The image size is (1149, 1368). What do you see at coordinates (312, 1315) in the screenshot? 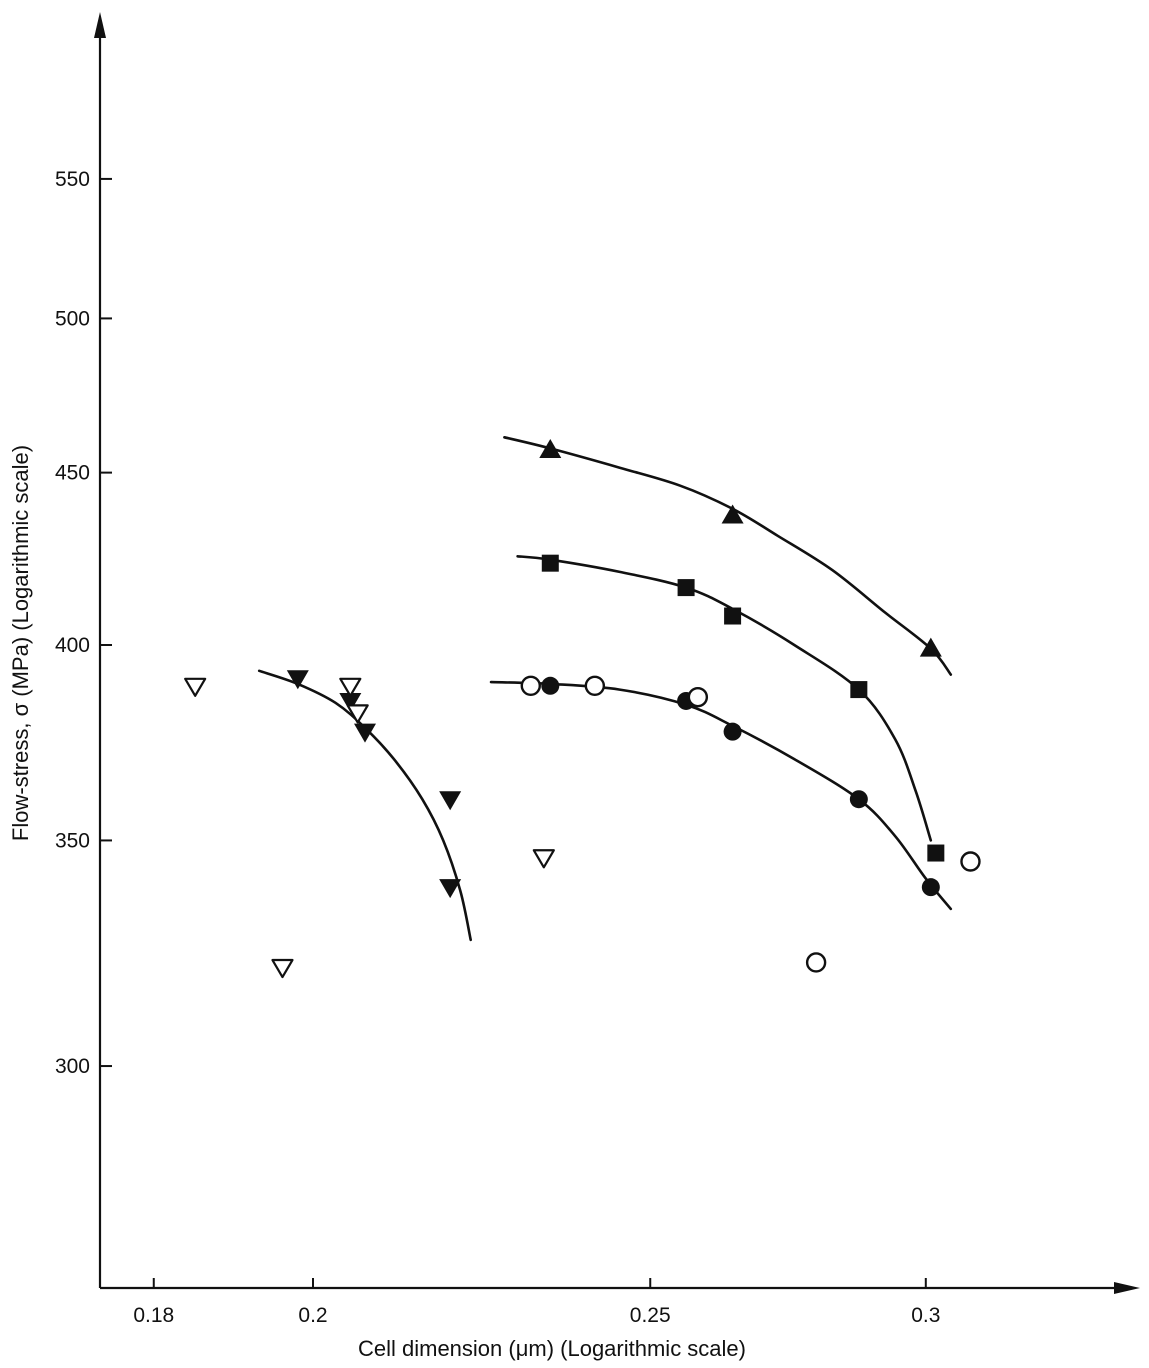
I see `x-tick-label: 0.2` at bounding box center [312, 1315].